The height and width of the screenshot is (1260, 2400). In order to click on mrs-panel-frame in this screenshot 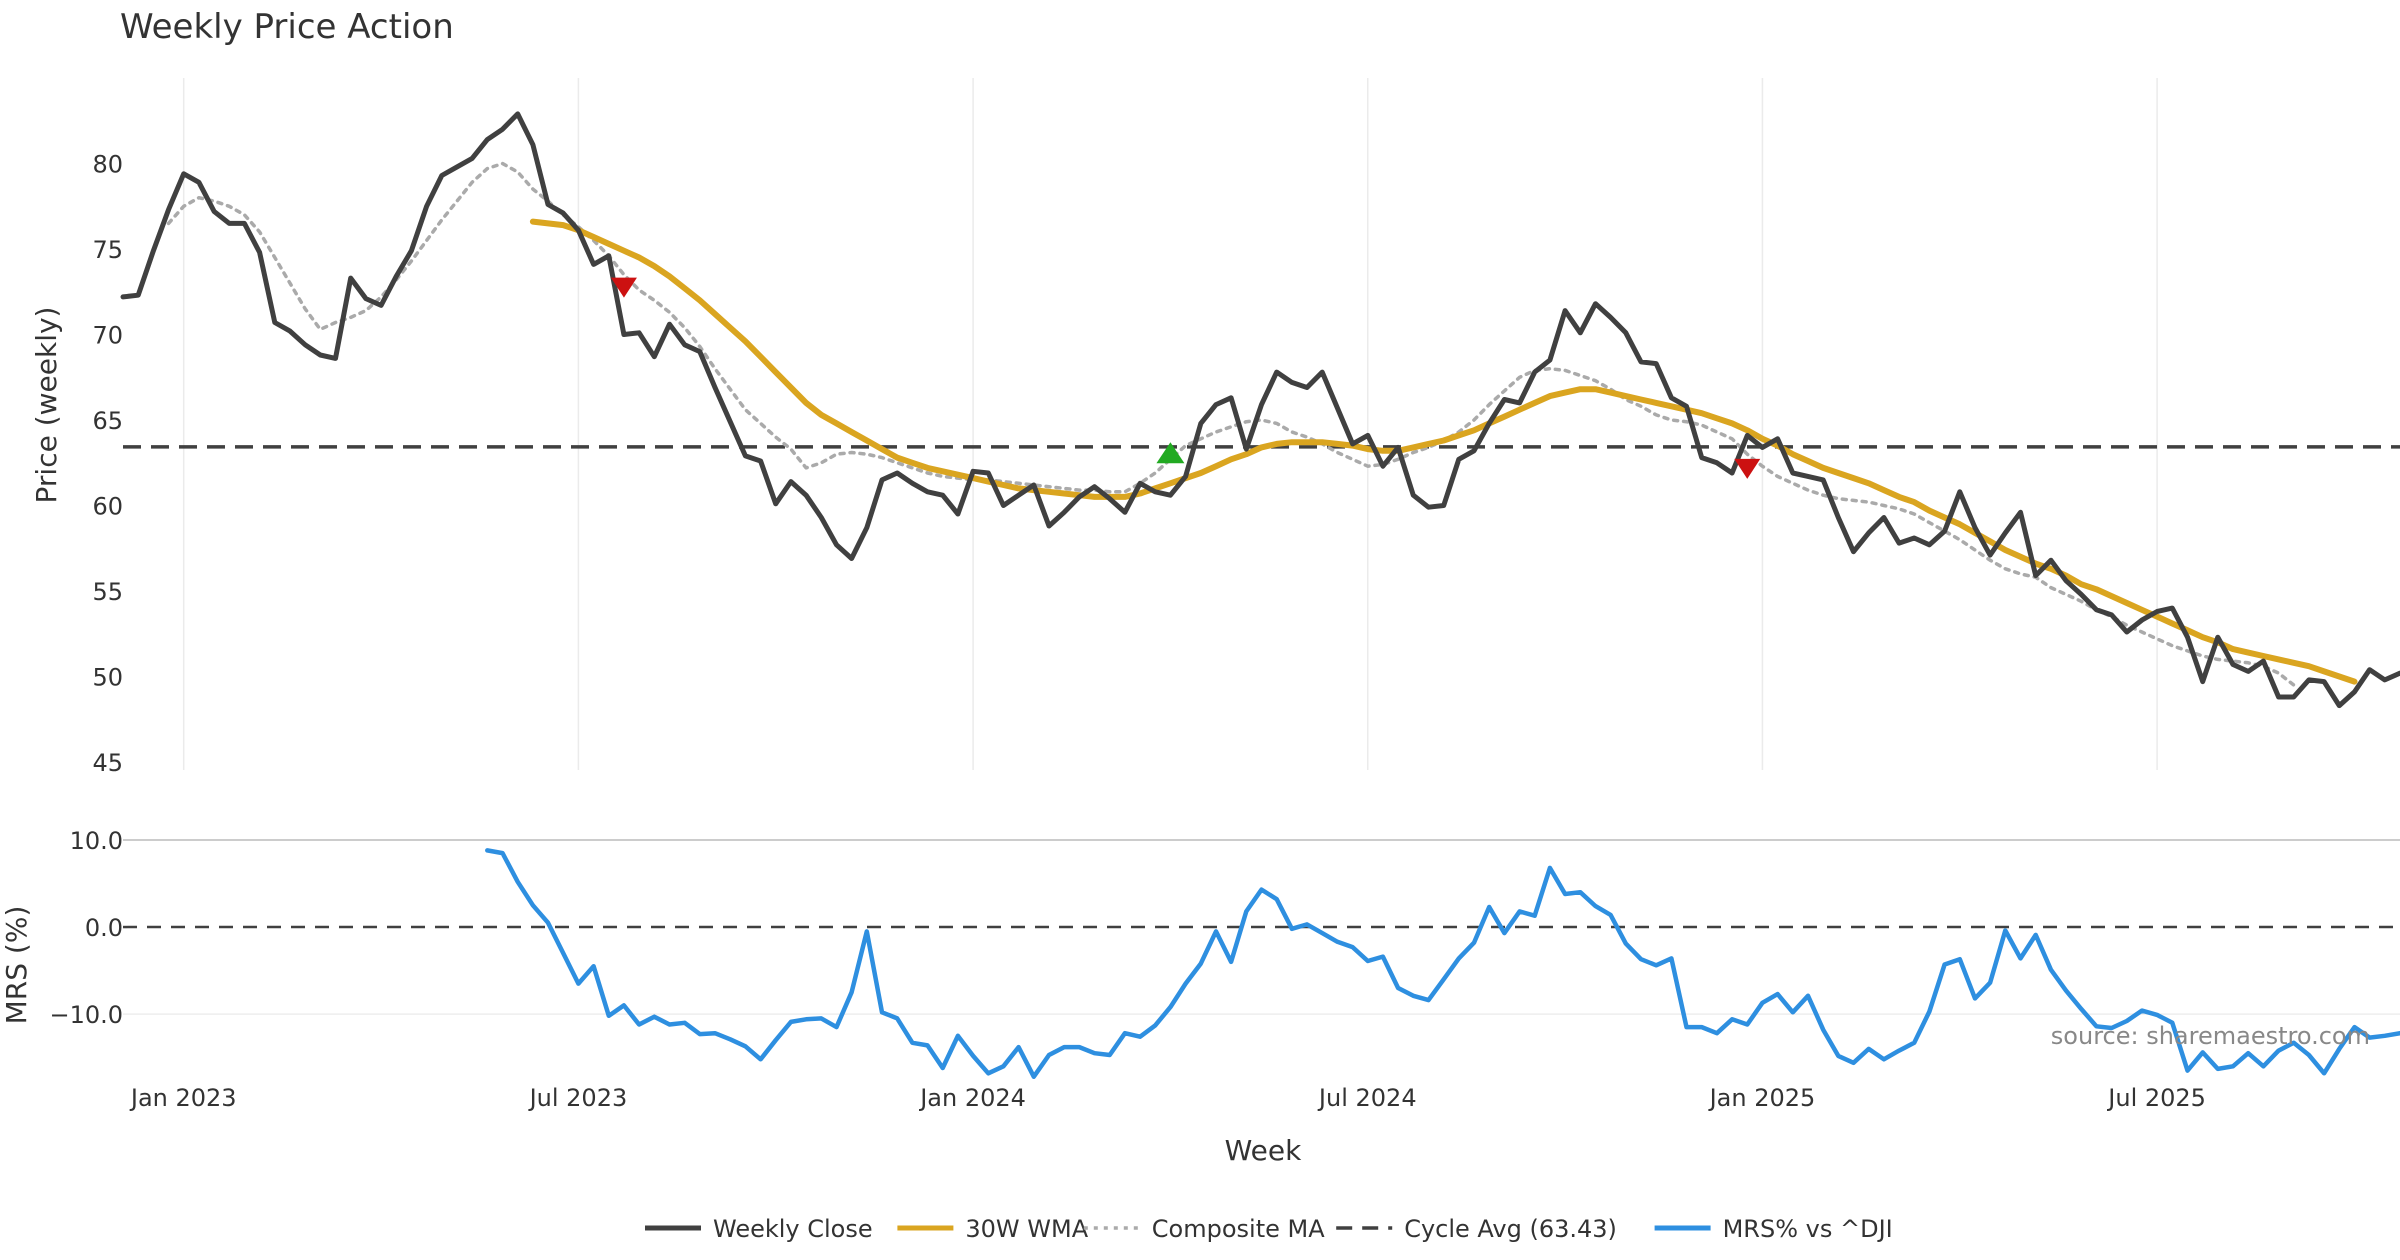, I will do `click(1261, 927)`.